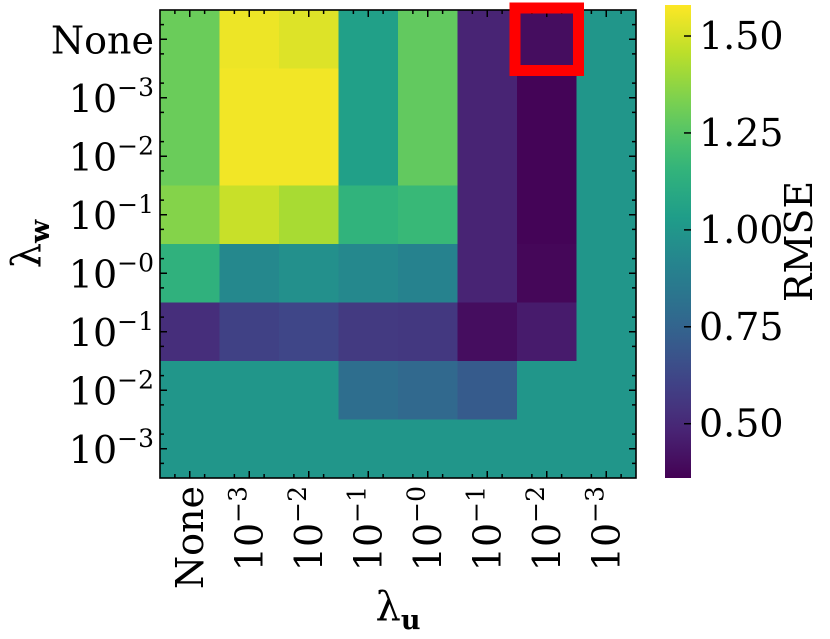 Image resolution: width=830 pixels, height=639 pixels. I want to click on x-tick-label: 10−0, so click(426, 528).